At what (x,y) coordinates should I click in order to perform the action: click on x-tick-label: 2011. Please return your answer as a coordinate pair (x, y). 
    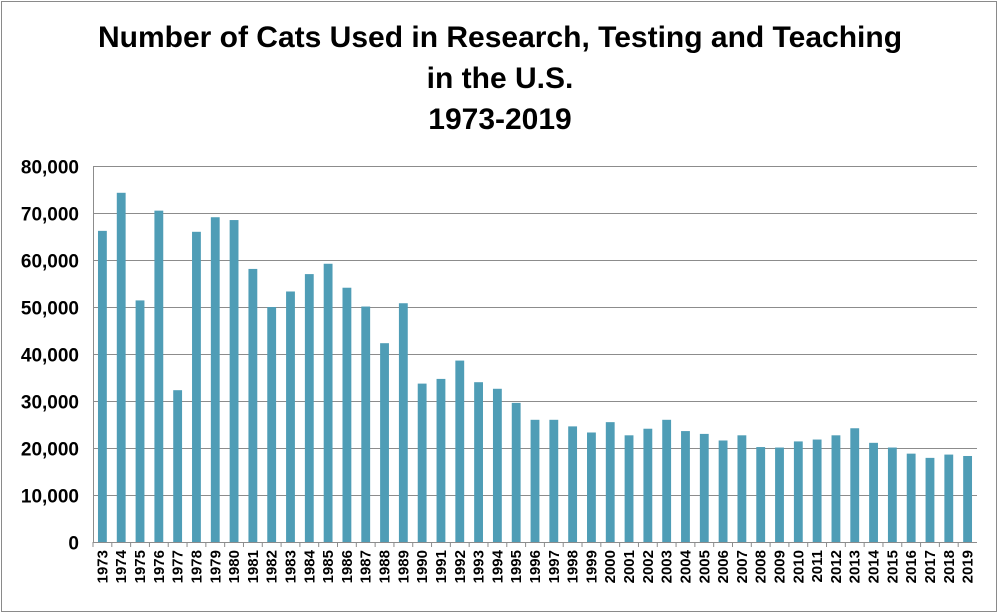
    Looking at the image, I should click on (817, 566).